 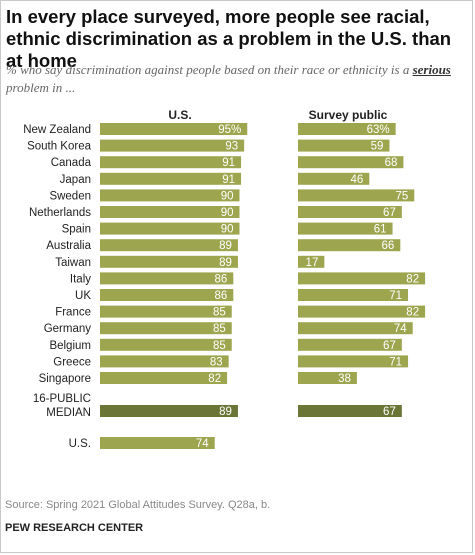 I want to click on us-spain-value-label: 90, so click(x=227, y=230).